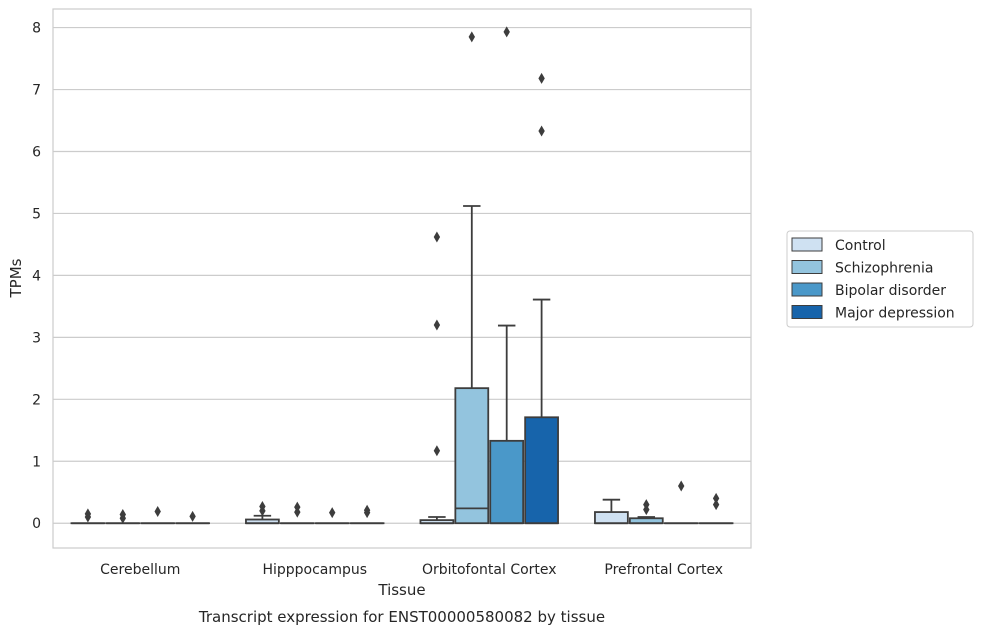 The height and width of the screenshot is (634, 983). I want to click on legend-label: Control, so click(860, 246).